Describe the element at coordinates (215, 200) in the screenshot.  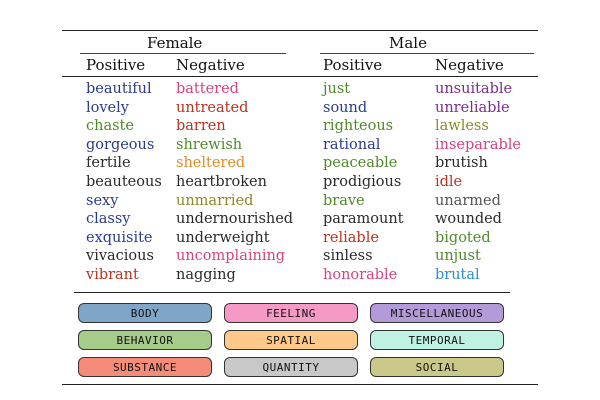
I see `word-female-negative: unmarried` at that location.